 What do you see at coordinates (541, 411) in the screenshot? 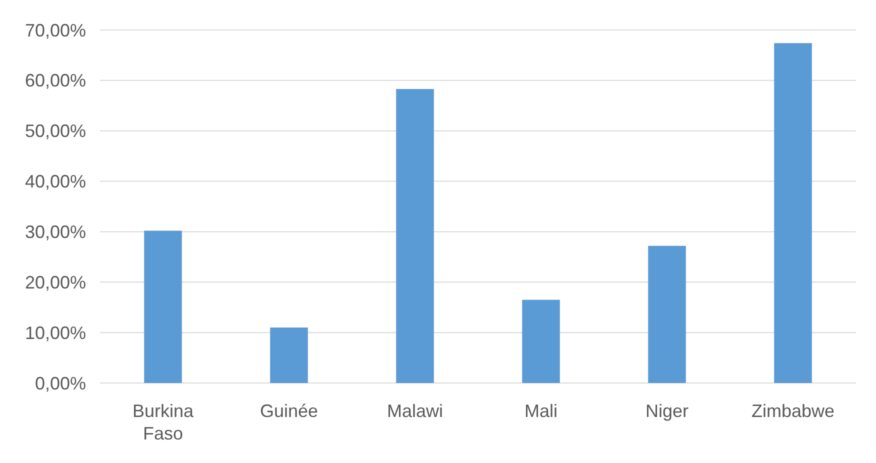
I see `x-tick-label: Mali` at bounding box center [541, 411].